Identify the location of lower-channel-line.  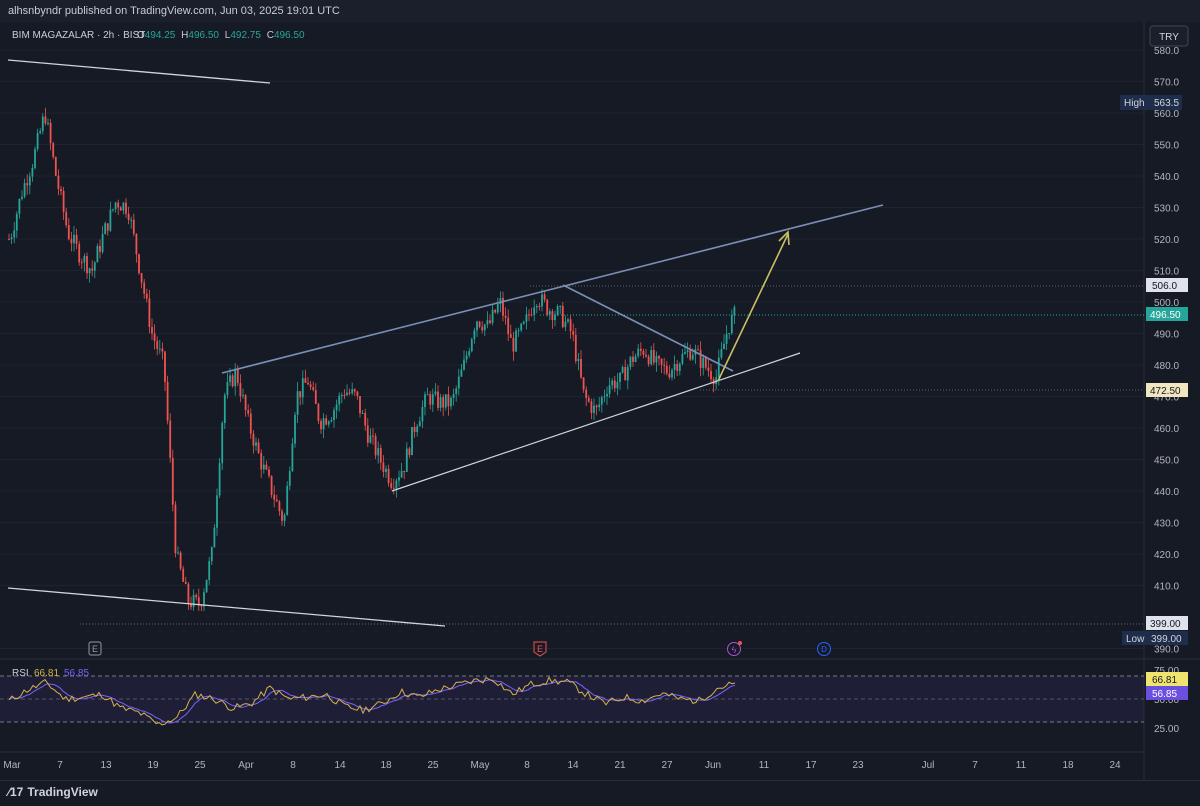
(596, 422).